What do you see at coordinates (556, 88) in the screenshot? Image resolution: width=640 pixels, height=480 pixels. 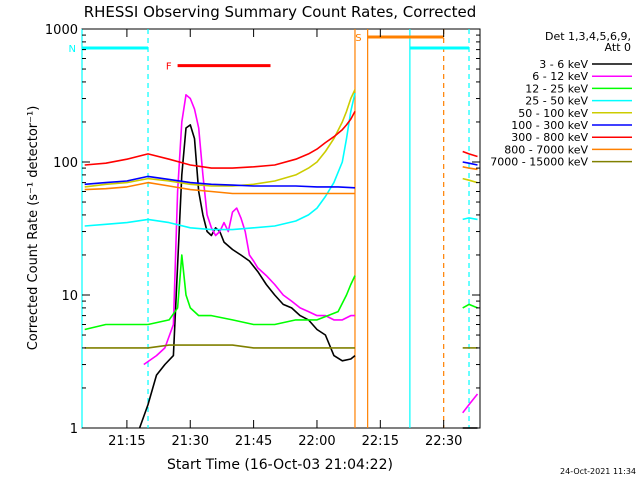 I see `legend-label-2: 12 - 25 keV` at bounding box center [556, 88].